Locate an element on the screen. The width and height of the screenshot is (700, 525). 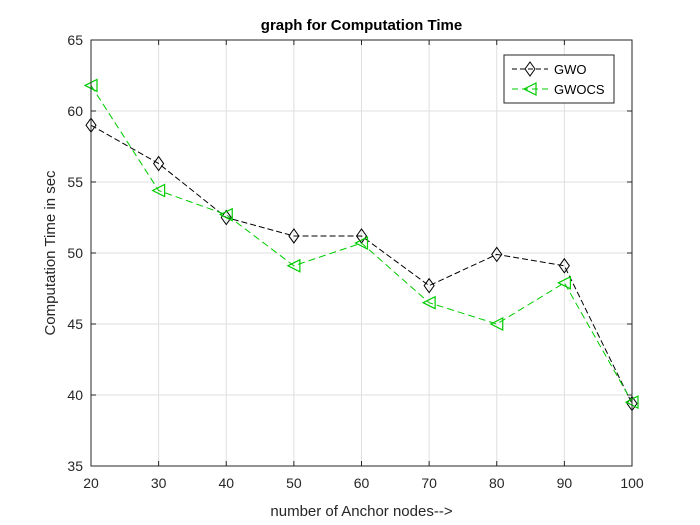
legend-label: GWO is located at coordinates (570, 69).